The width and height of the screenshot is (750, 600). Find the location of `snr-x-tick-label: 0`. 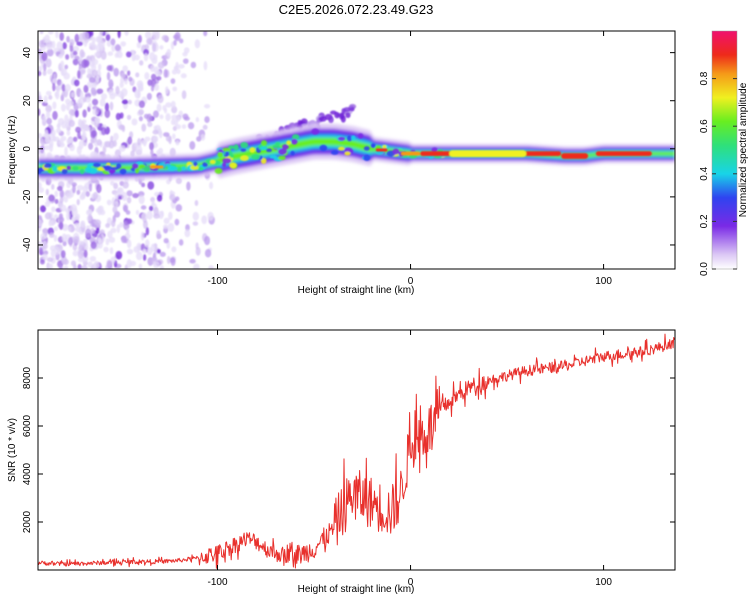

snr-x-tick-label: 0 is located at coordinates (411, 582).